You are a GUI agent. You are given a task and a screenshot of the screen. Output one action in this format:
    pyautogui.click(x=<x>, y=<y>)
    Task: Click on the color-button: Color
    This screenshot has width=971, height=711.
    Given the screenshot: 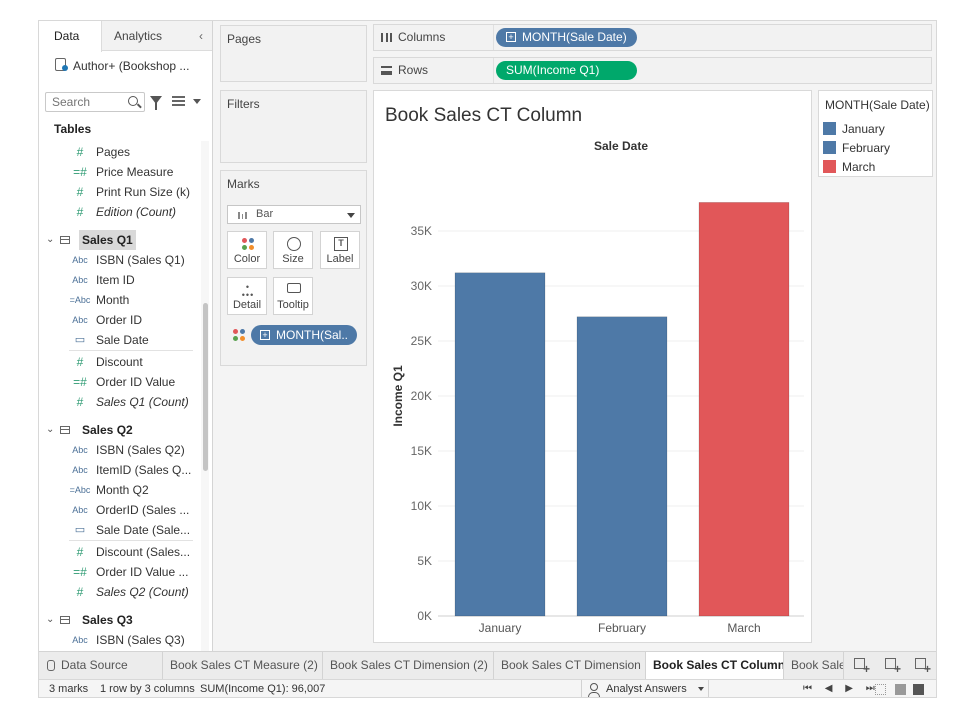 What is the action you would take?
    pyautogui.click(x=247, y=250)
    